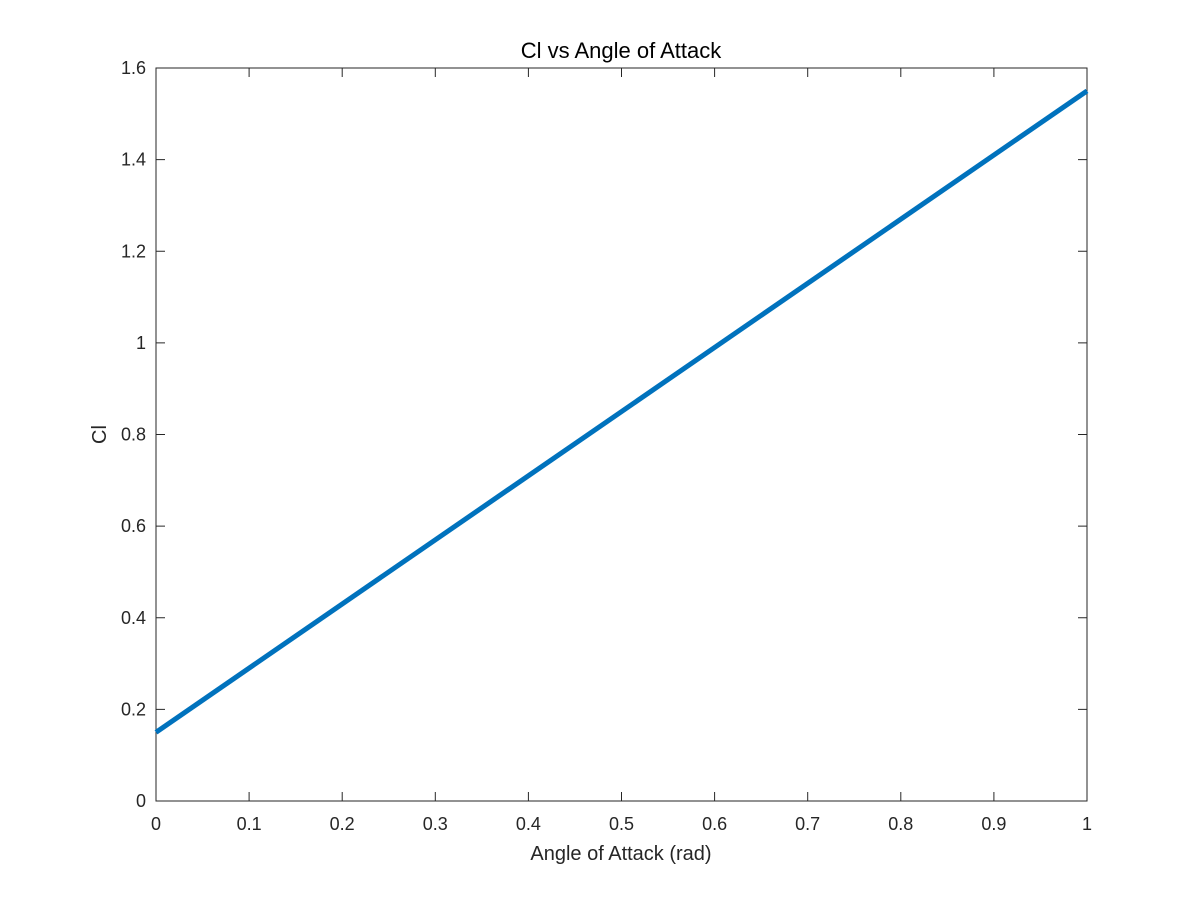  I want to click on x-tick-label: 0.3, so click(435, 824).